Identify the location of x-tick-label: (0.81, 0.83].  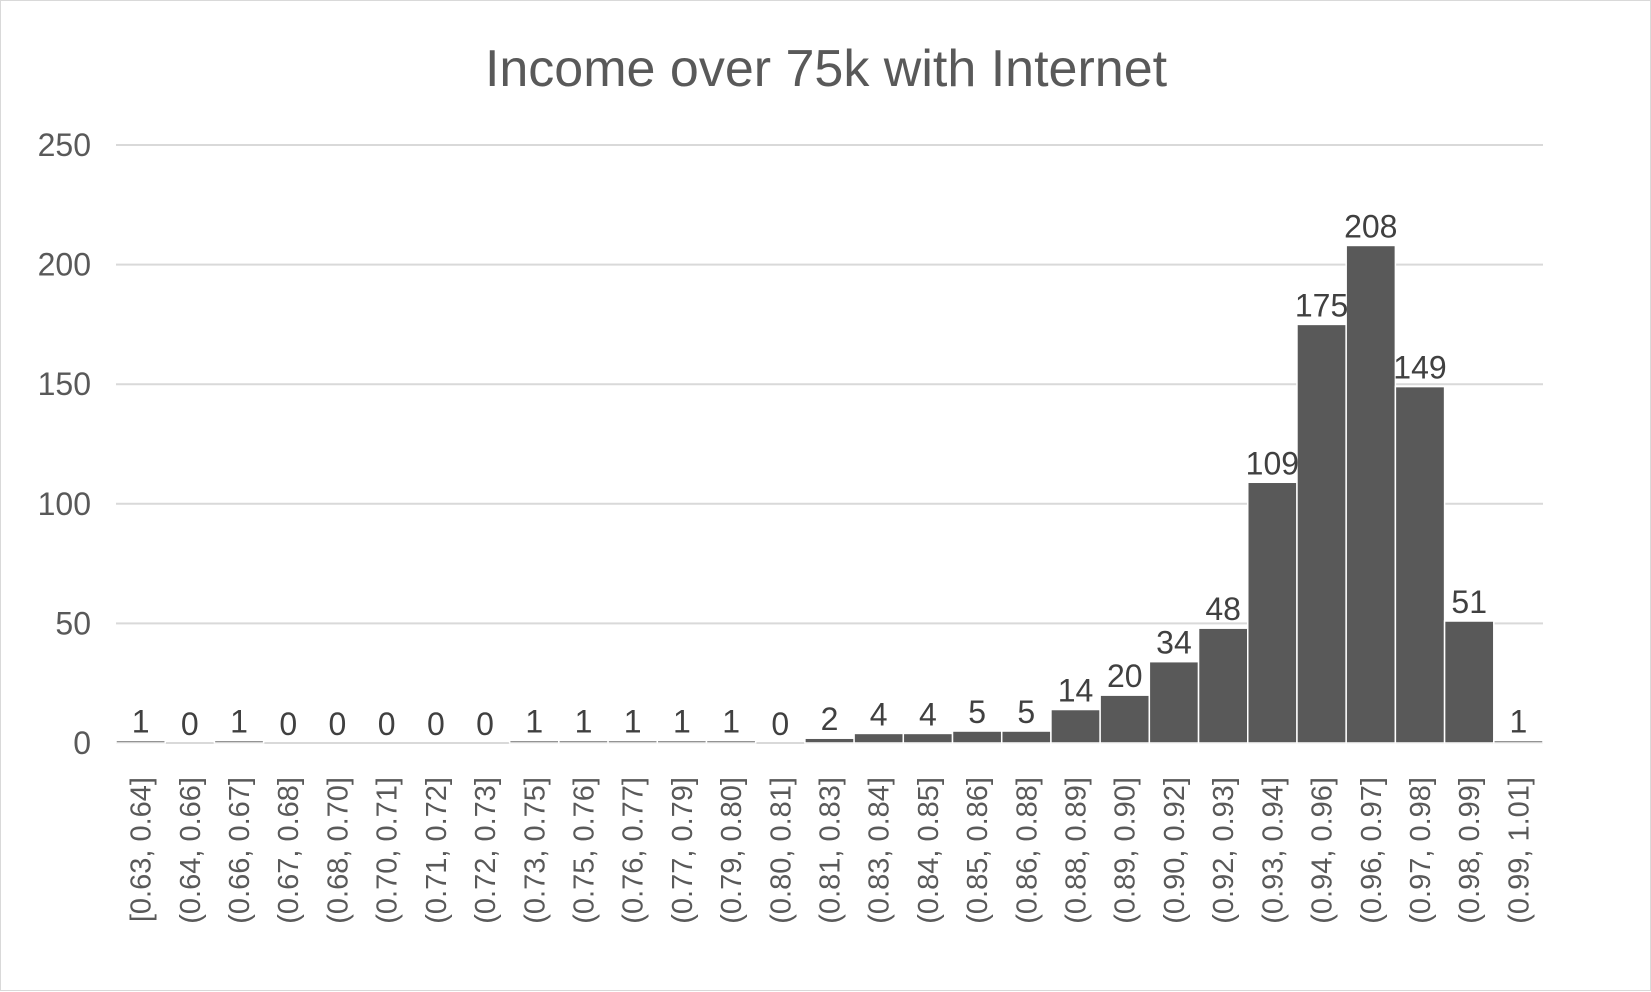
(831, 850).